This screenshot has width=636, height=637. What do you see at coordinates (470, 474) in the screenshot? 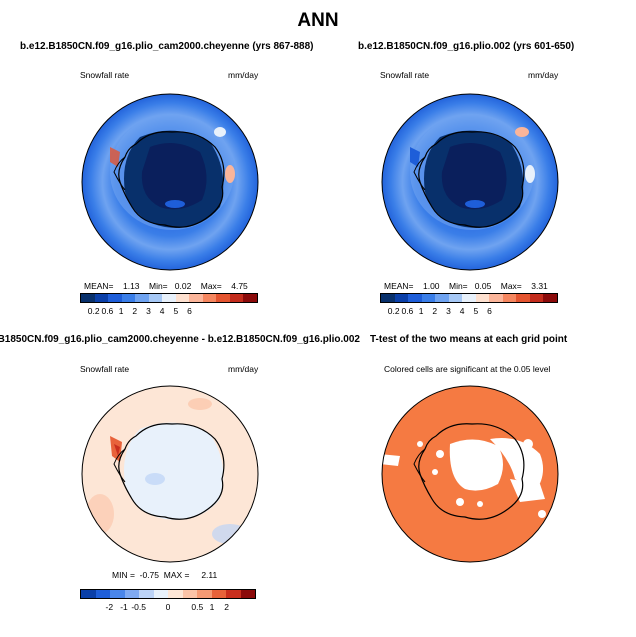
I see `polar-map-bottom-right` at bounding box center [470, 474].